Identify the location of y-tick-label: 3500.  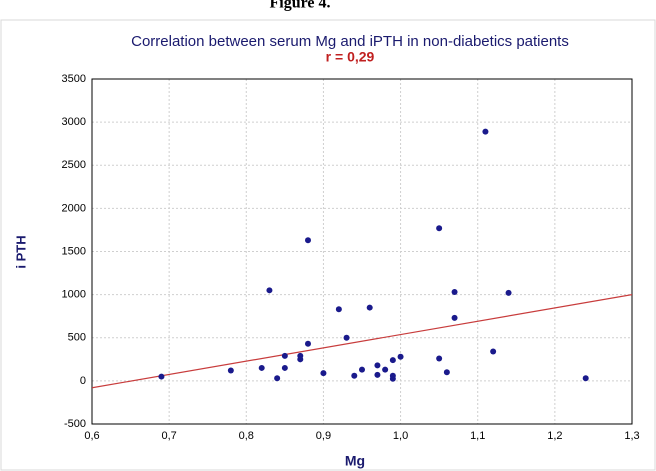
(74, 79).